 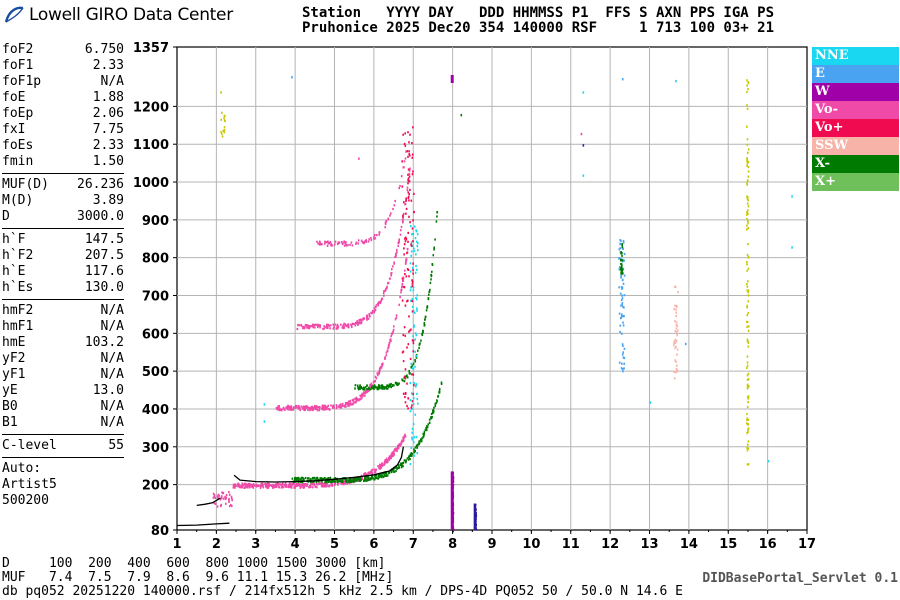 I want to click on trace-line, so click(x=203, y=524).